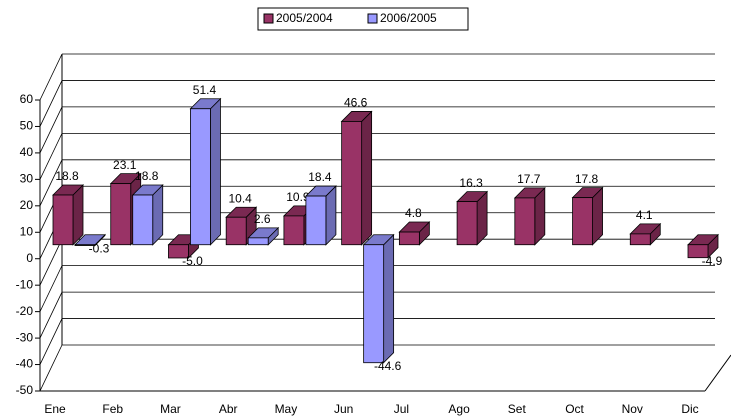 The height and width of the screenshot is (419, 731). What do you see at coordinates (241, 198) in the screenshot?
I see `value-label: 10.4` at bounding box center [241, 198].